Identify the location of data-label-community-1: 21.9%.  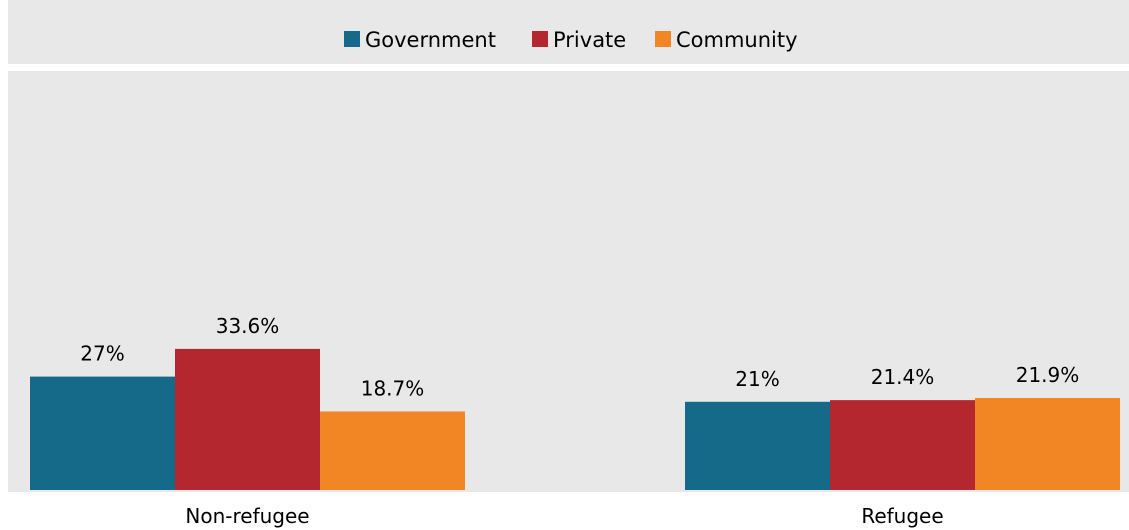
(1048, 375).